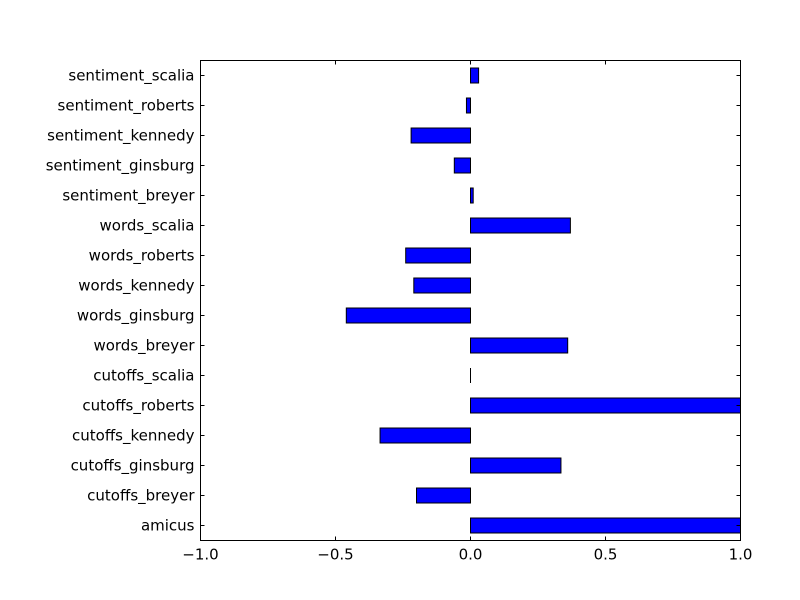 The image size is (800, 600). Describe the element at coordinates (120, 166) in the screenshot. I see `y-tick-label: sentiment_ginsburg` at that location.